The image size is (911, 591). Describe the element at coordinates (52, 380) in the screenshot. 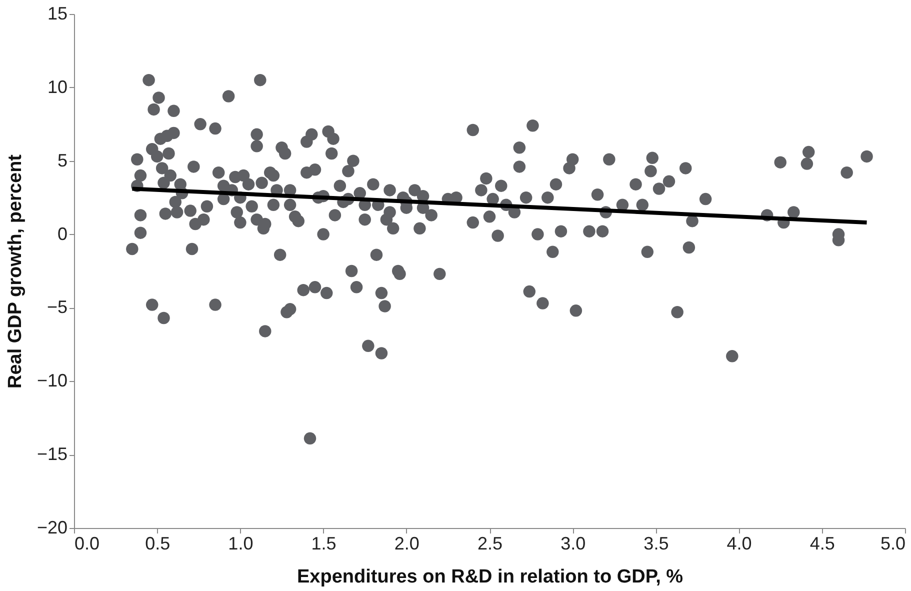

I see `y-tick-label: −10` at that location.